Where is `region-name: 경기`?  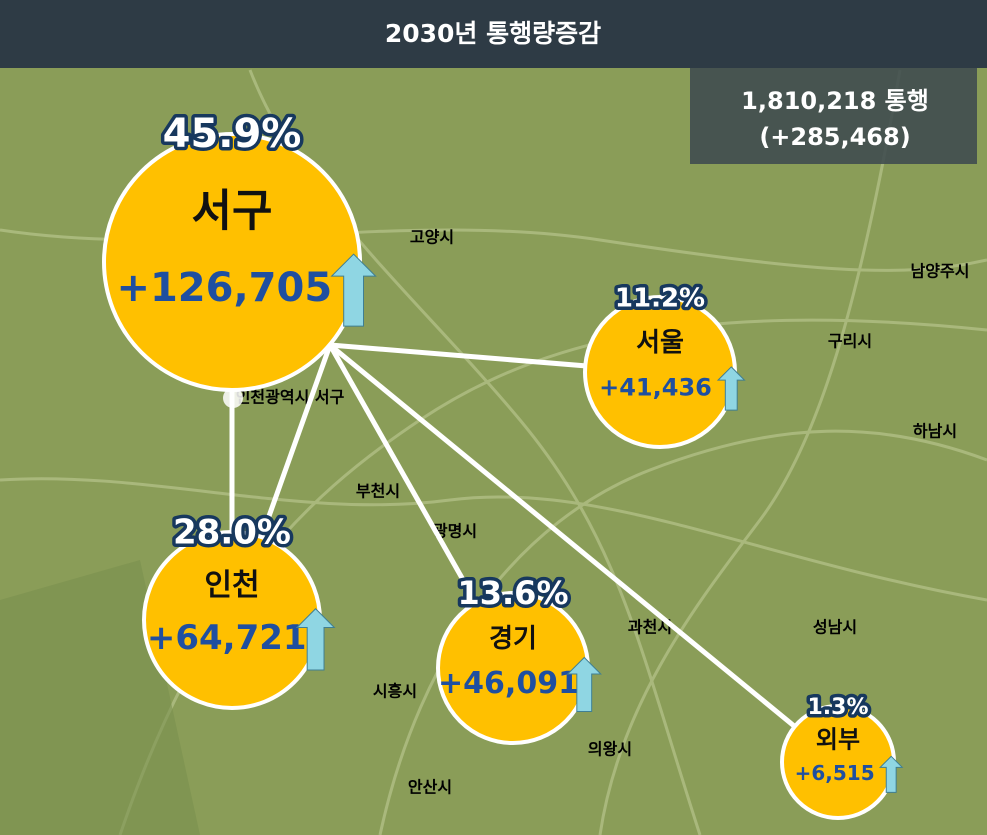 region-name: 경기 is located at coordinates (513, 639).